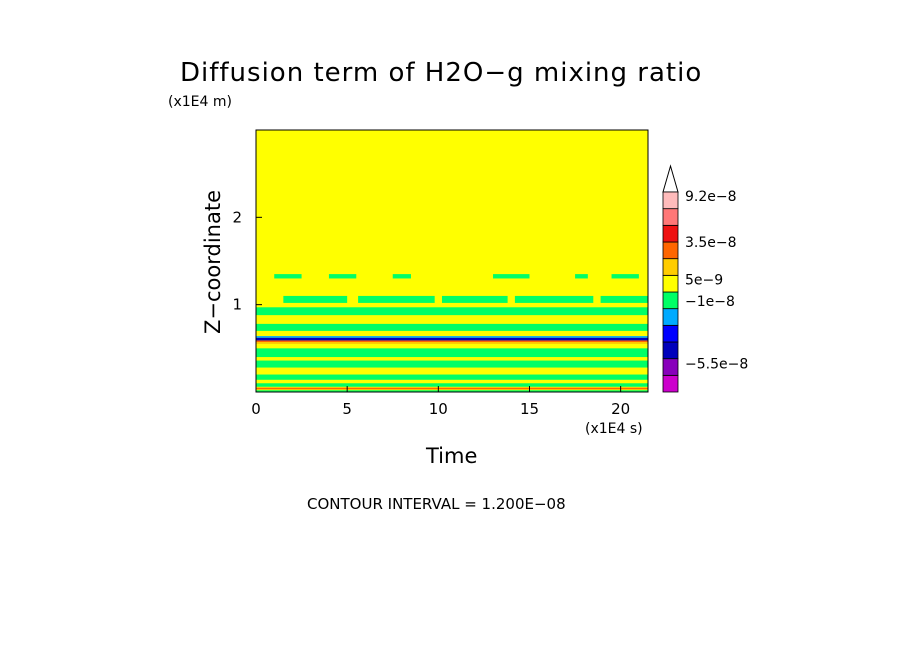 This screenshot has height=654, width=904. I want to click on x-tick-label: 20, so click(620, 409).